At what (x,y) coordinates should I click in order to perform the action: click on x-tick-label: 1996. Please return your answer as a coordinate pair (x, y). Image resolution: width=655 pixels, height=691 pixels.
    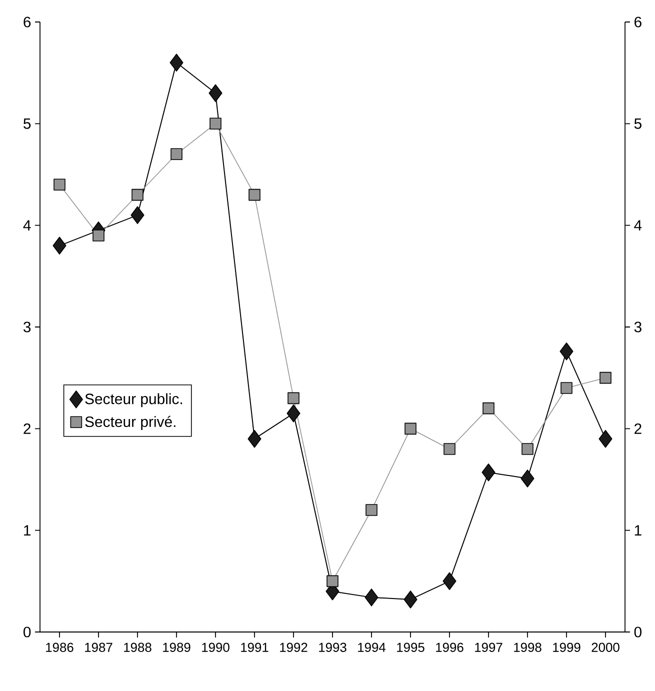
    Looking at the image, I should click on (450, 647).